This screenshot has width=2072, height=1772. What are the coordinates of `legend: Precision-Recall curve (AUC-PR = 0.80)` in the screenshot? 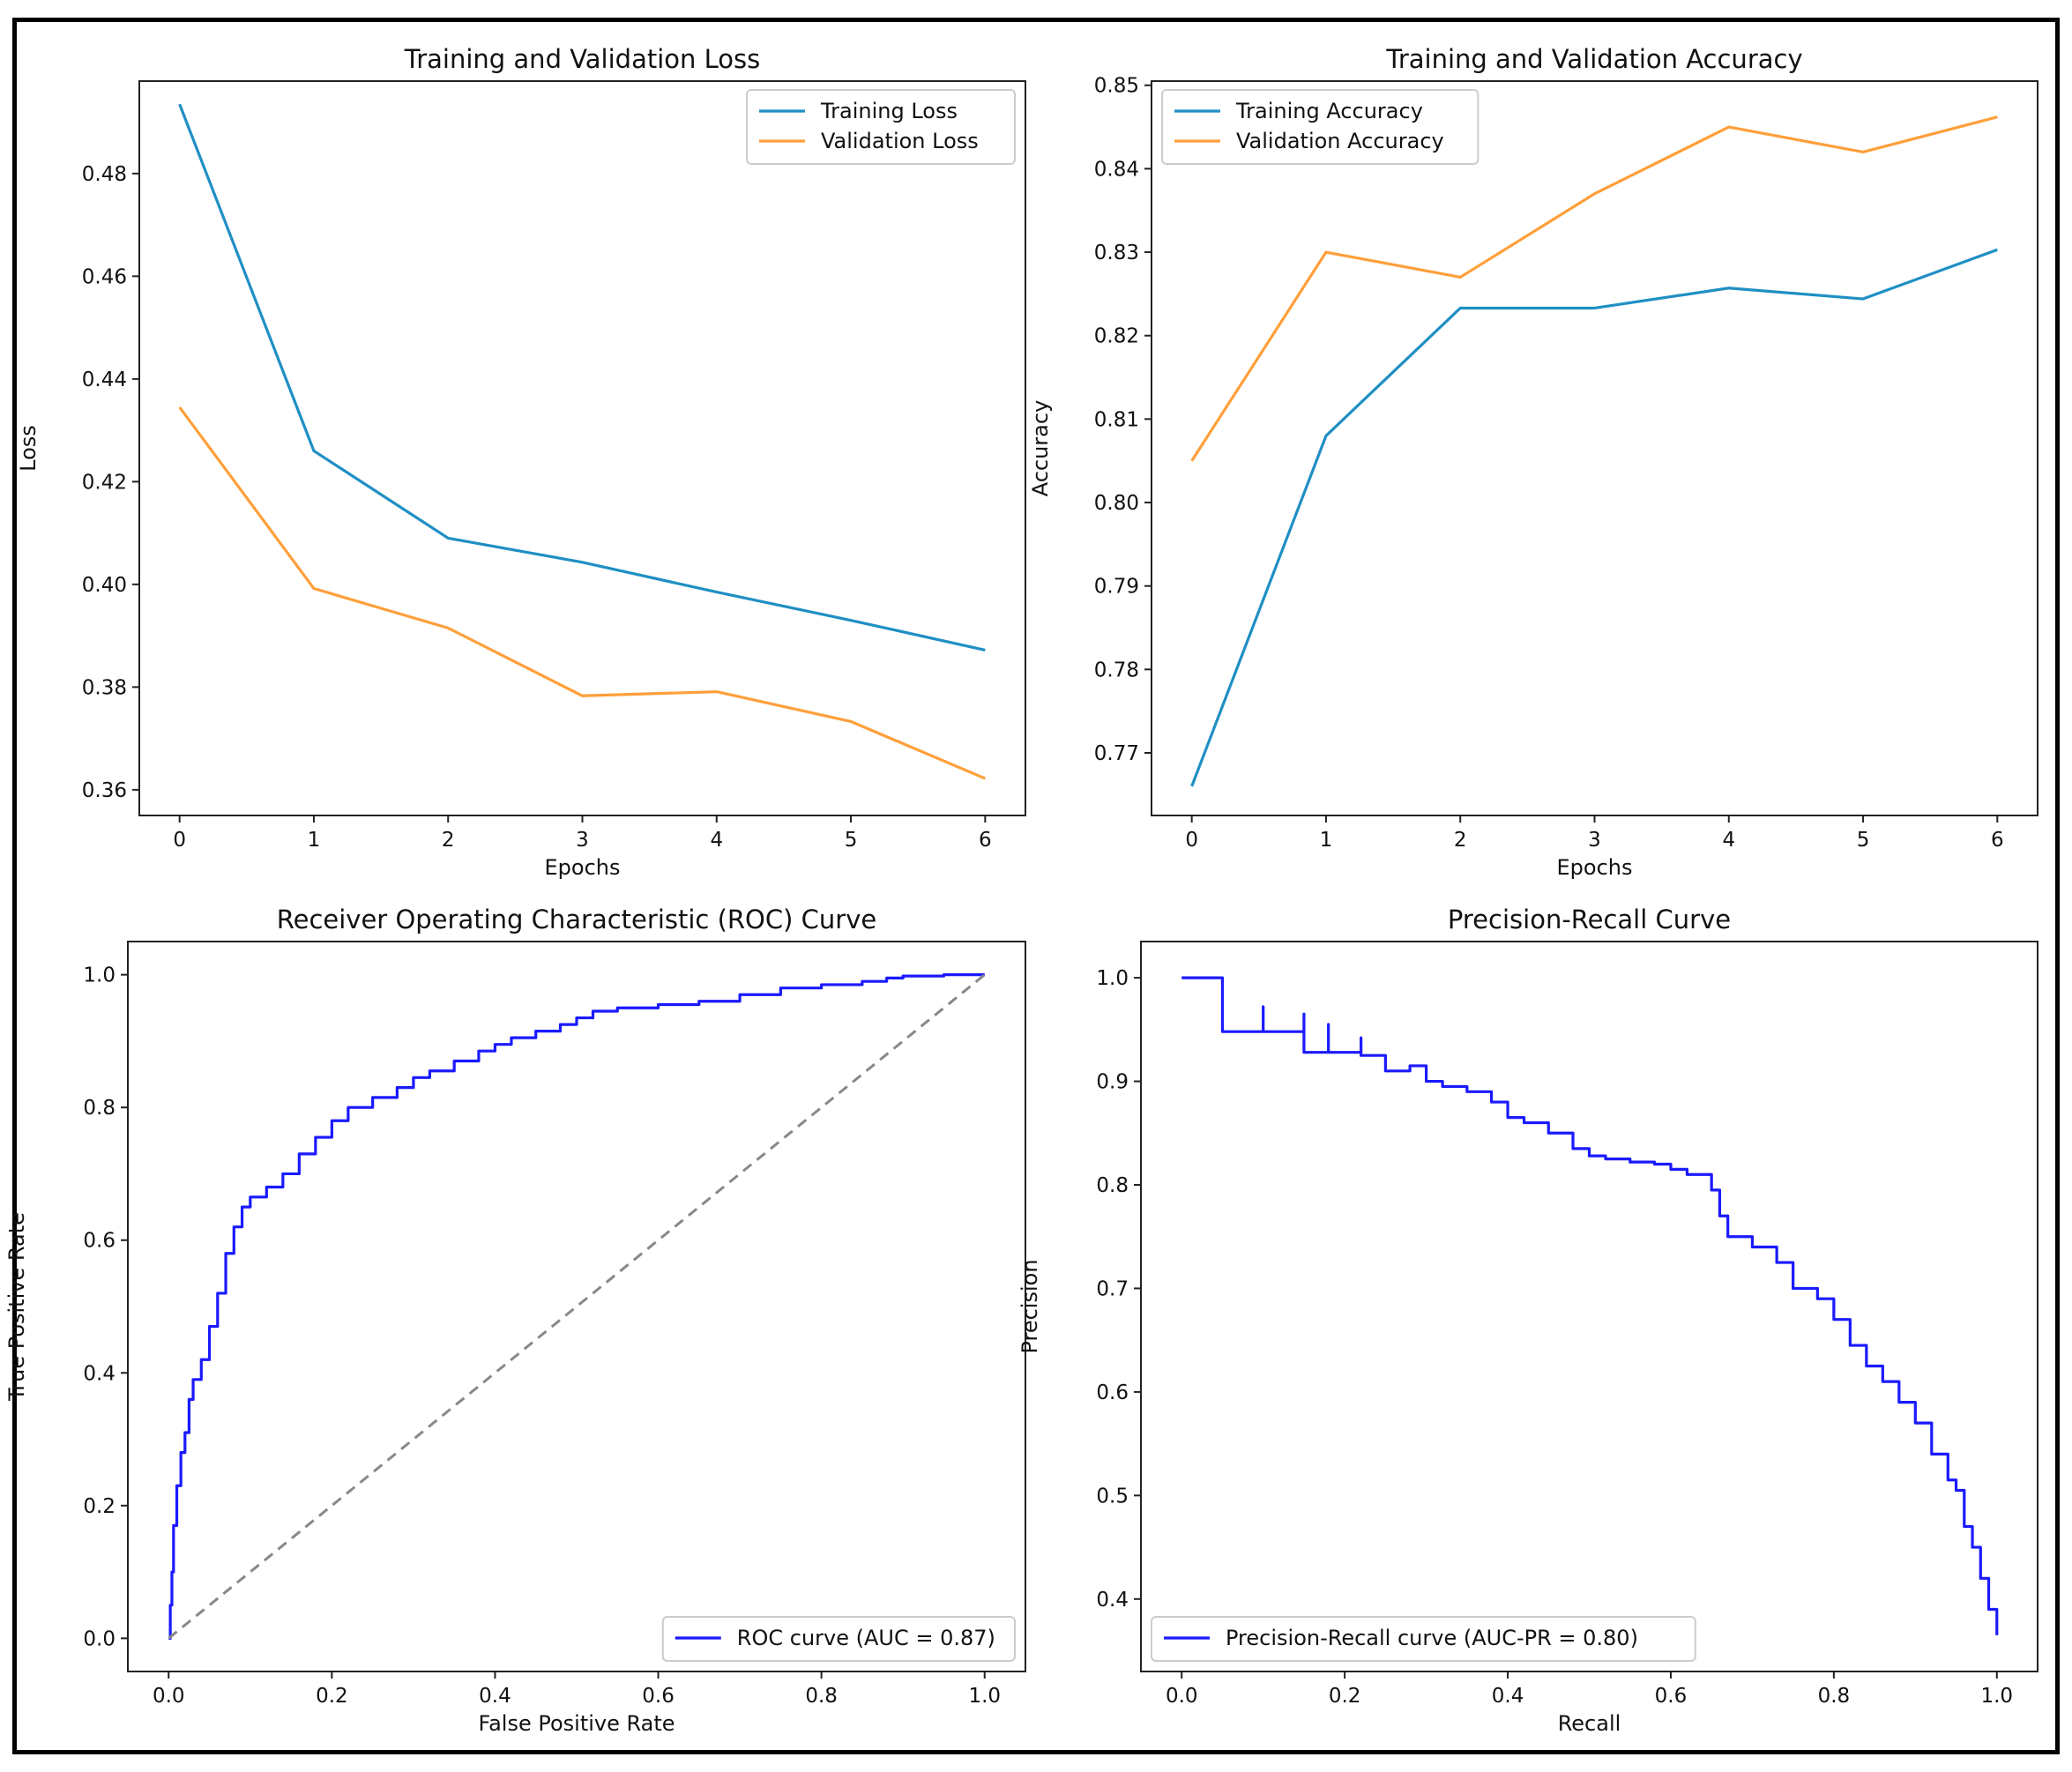 It's located at (1423, 1639).